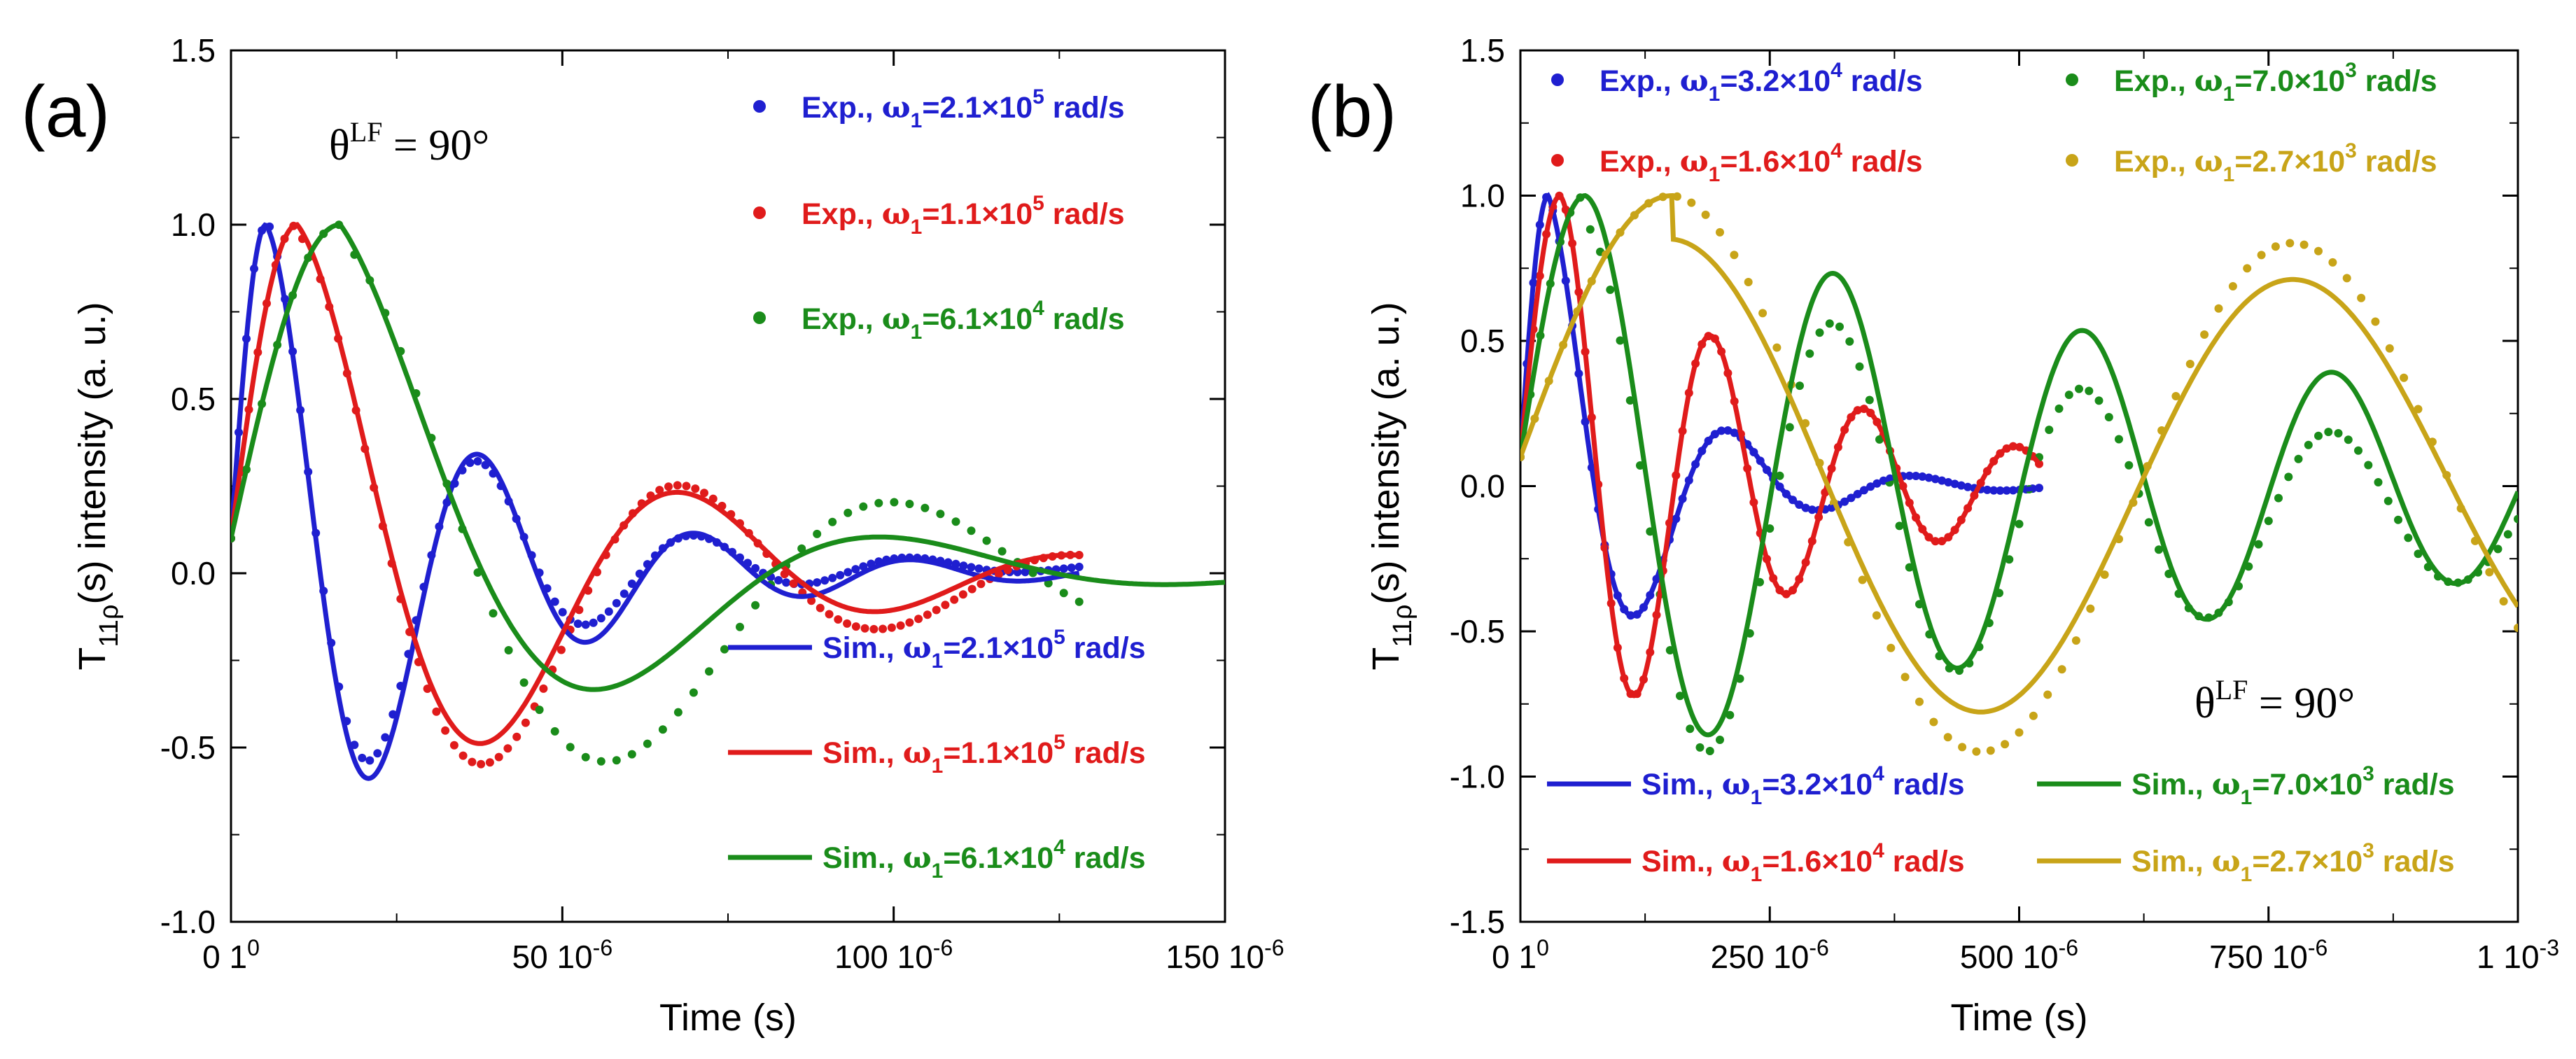  I want to click on y-axis-label: T11ρ(s) intensity (a. u.), so click(1391, 486).